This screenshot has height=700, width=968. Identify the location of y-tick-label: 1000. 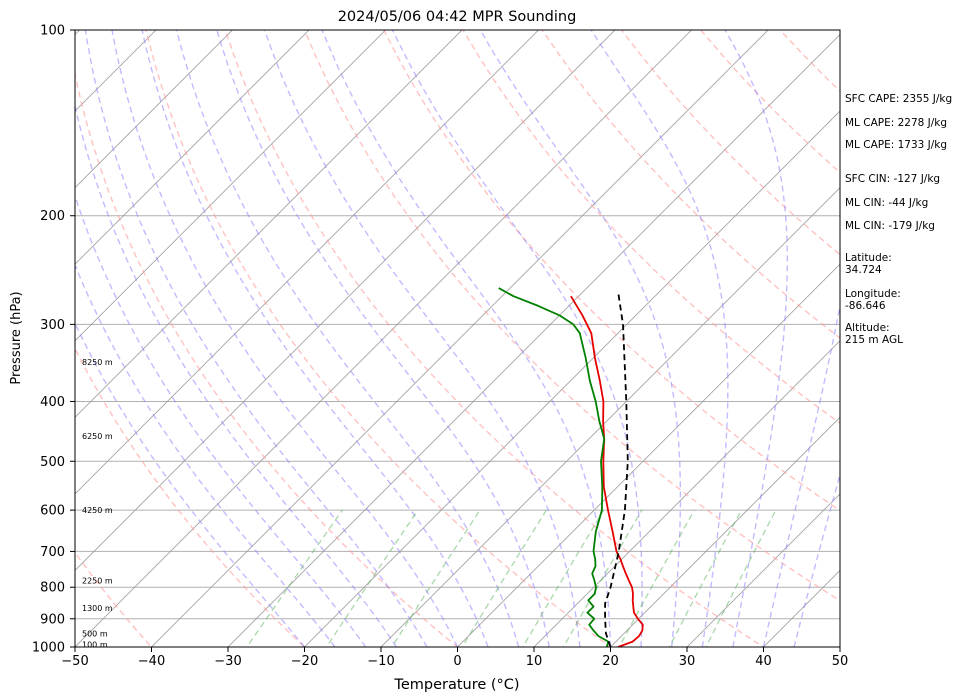
(48, 648).